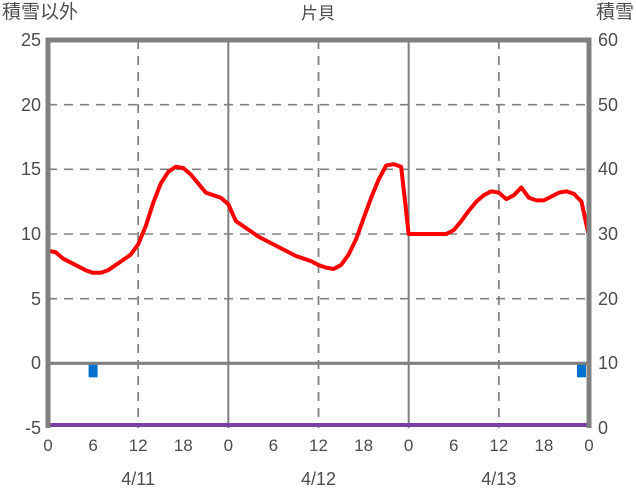 Image resolution: width=636 pixels, height=501 pixels. What do you see at coordinates (318, 13) in the screenshot?
I see `chart-title: 片貝` at bounding box center [318, 13].